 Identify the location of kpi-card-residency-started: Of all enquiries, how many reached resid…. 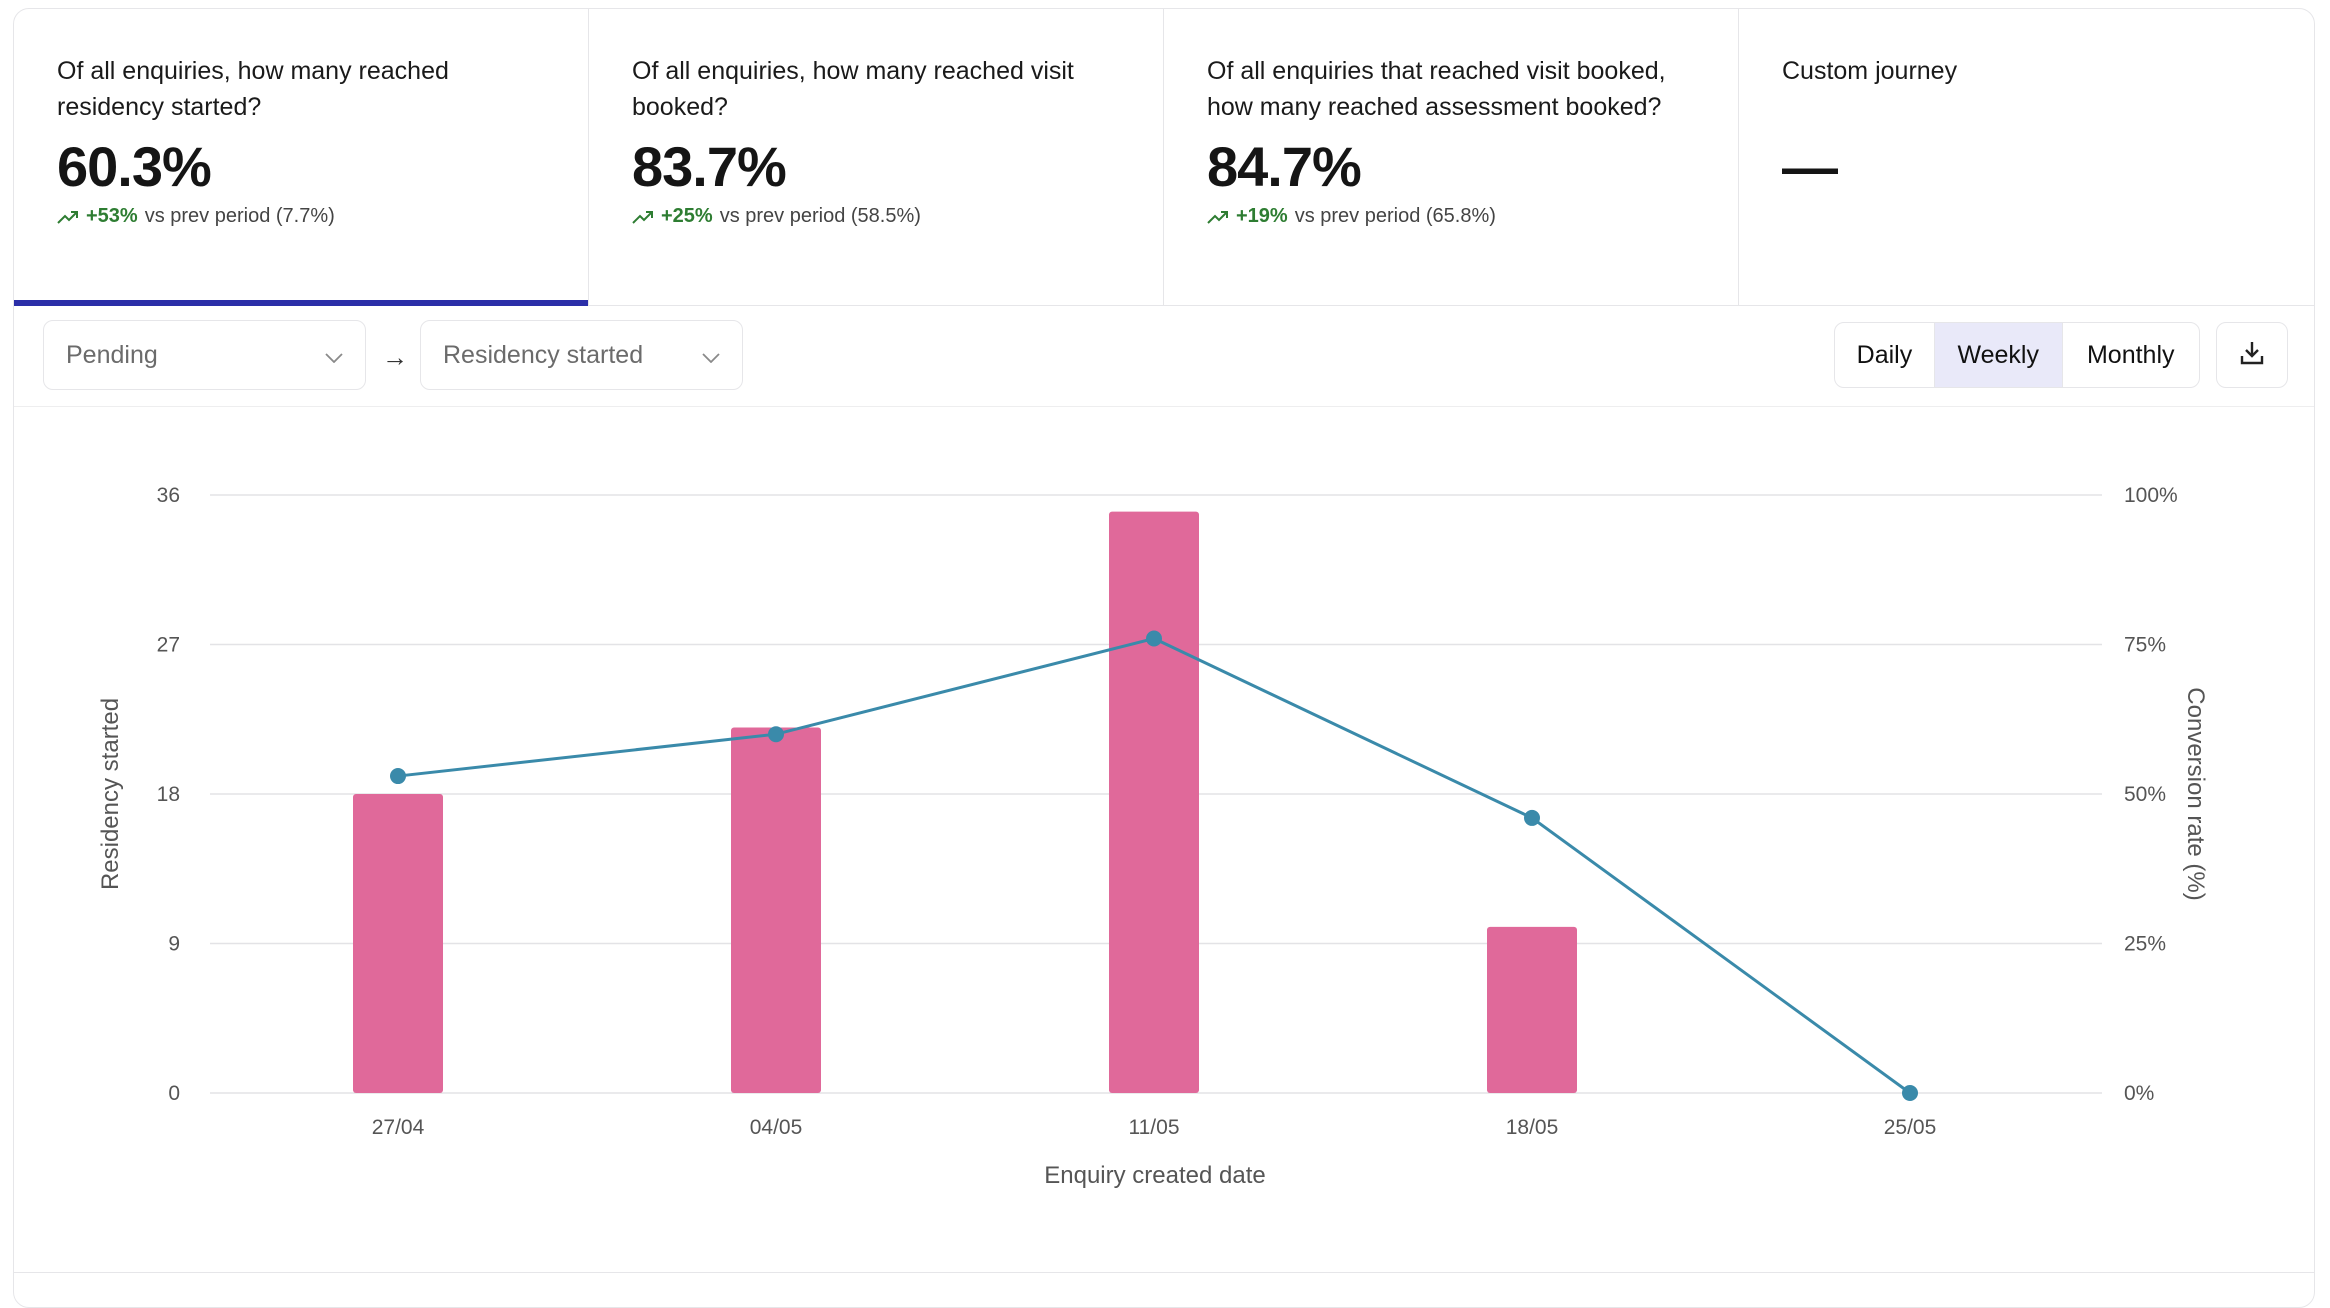
(301, 157).